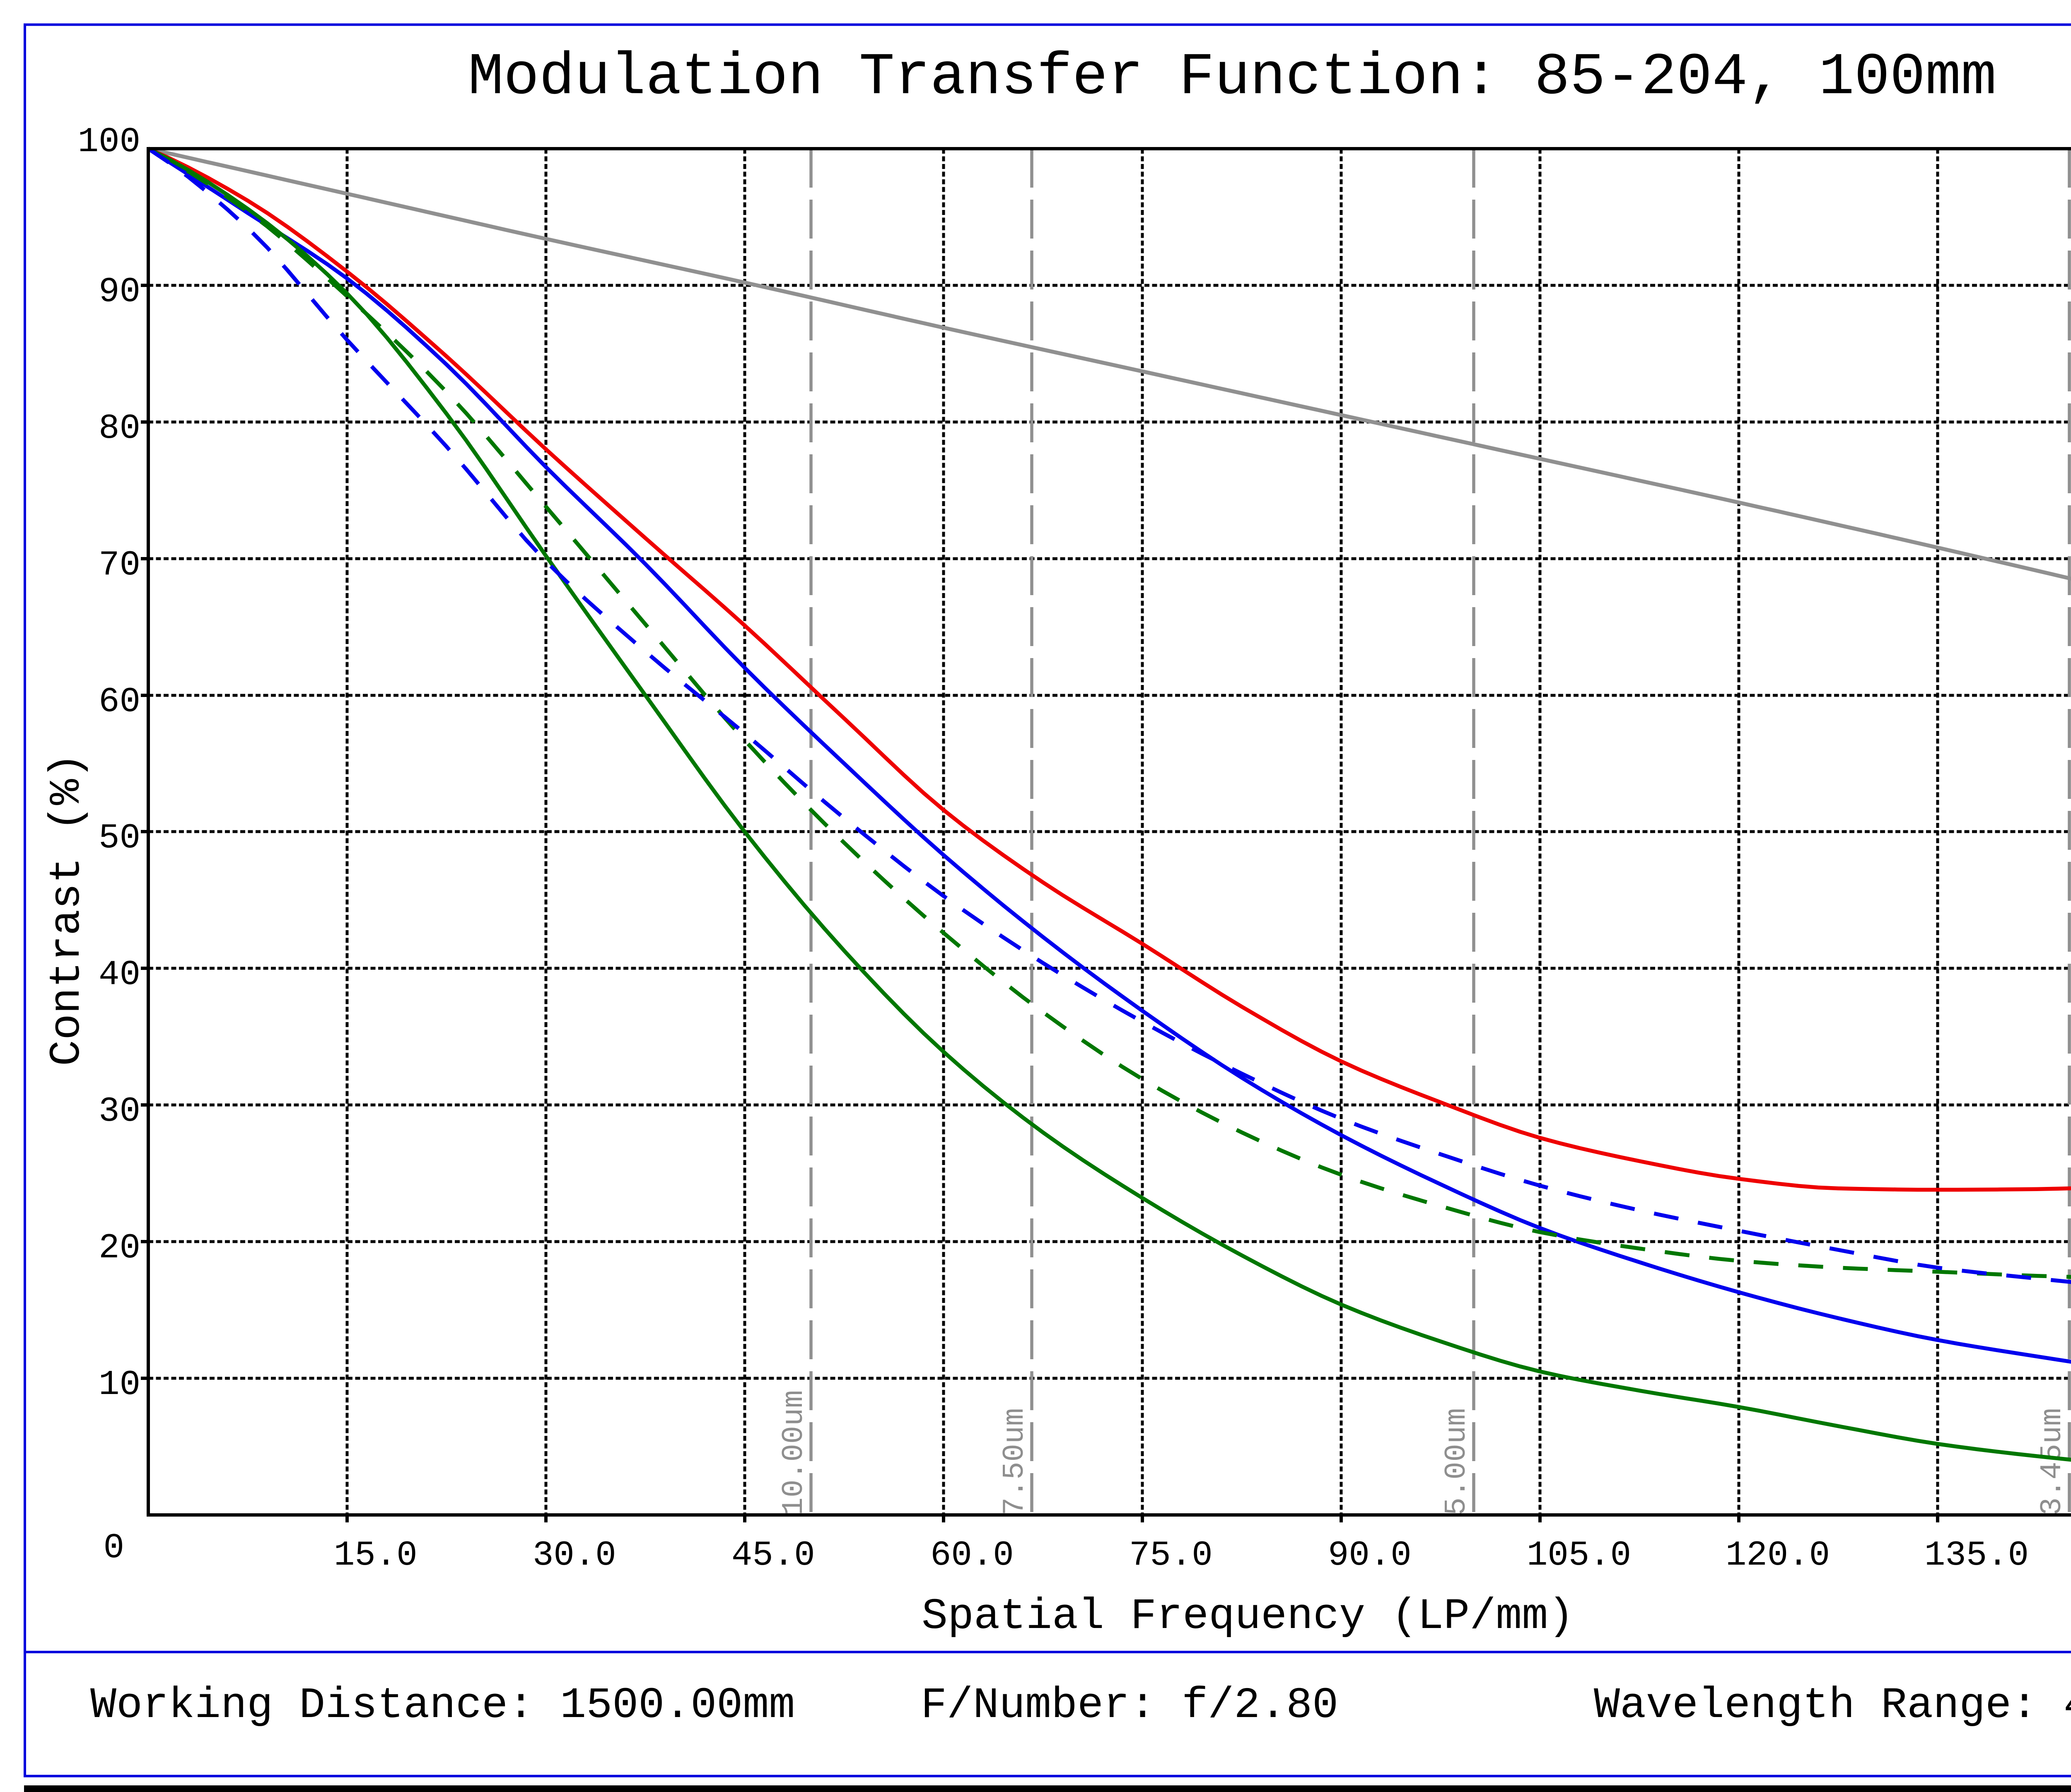 The image size is (2071, 1792). What do you see at coordinates (1977, 1555) in the screenshot?
I see `svg-text: 135.0` at bounding box center [1977, 1555].